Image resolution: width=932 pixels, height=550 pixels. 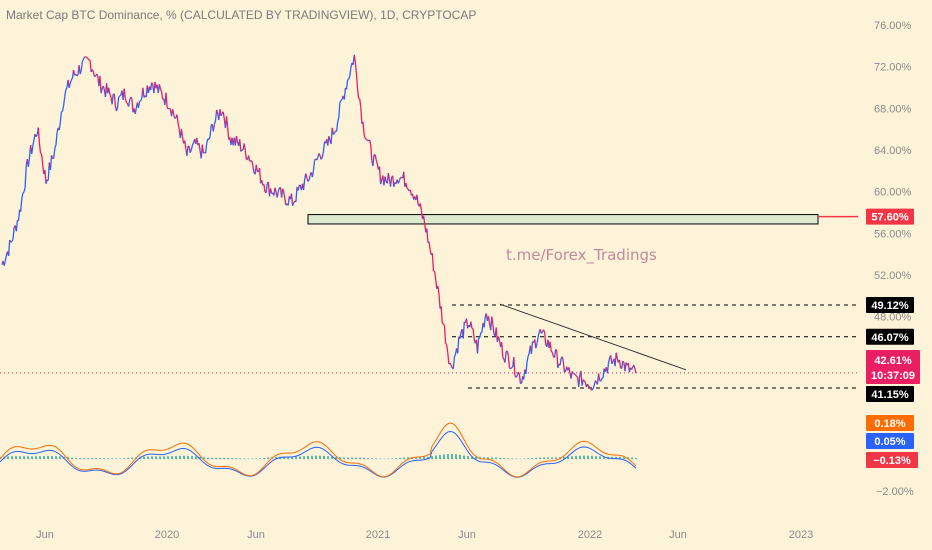 What do you see at coordinates (893, 68) in the screenshot?
I see `y-tick-label: 72.00%` at bounding box center [893, 68].